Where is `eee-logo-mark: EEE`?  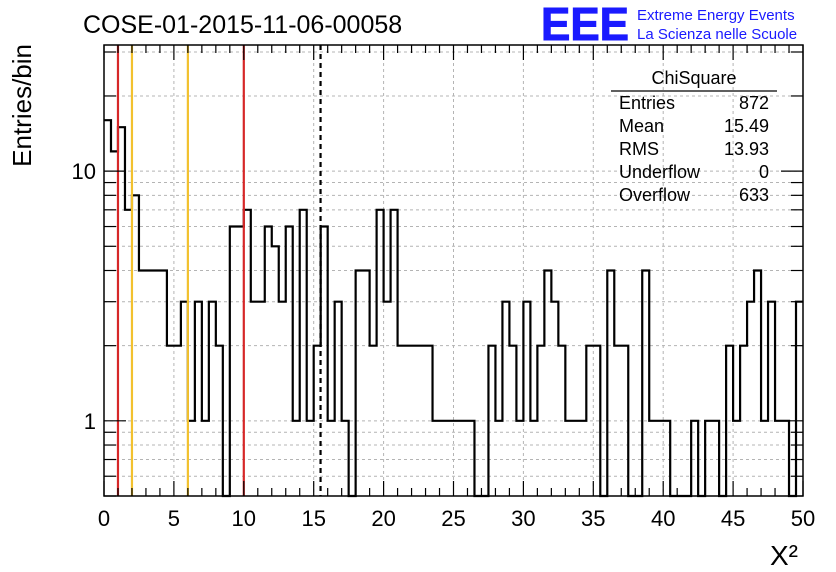
eee-logo-mark: EEE is located at coordinates (585, 25).